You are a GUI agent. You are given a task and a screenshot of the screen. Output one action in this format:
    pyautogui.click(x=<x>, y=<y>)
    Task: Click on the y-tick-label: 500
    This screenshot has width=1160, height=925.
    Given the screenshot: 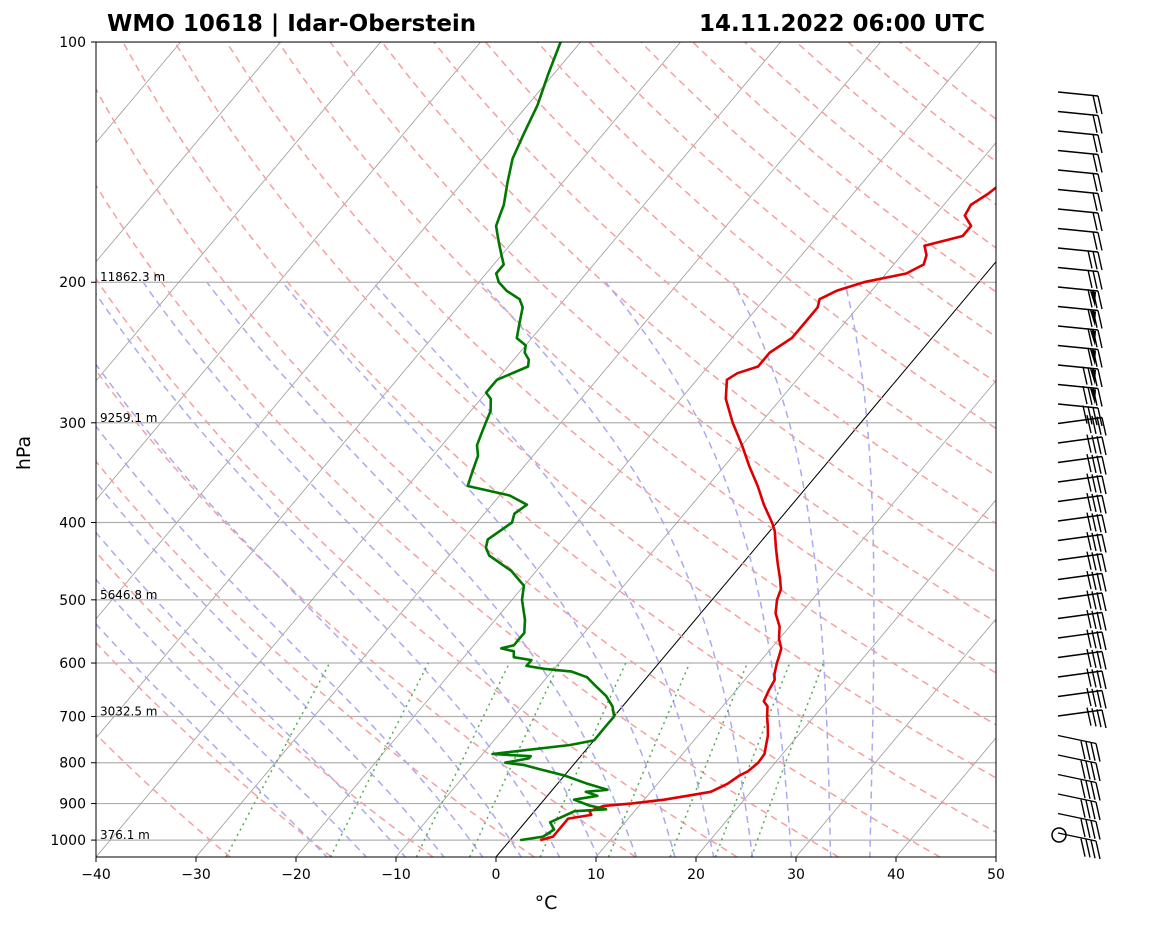 What is the action you would take?
    pyautogui.click(x=72, y=601)
    